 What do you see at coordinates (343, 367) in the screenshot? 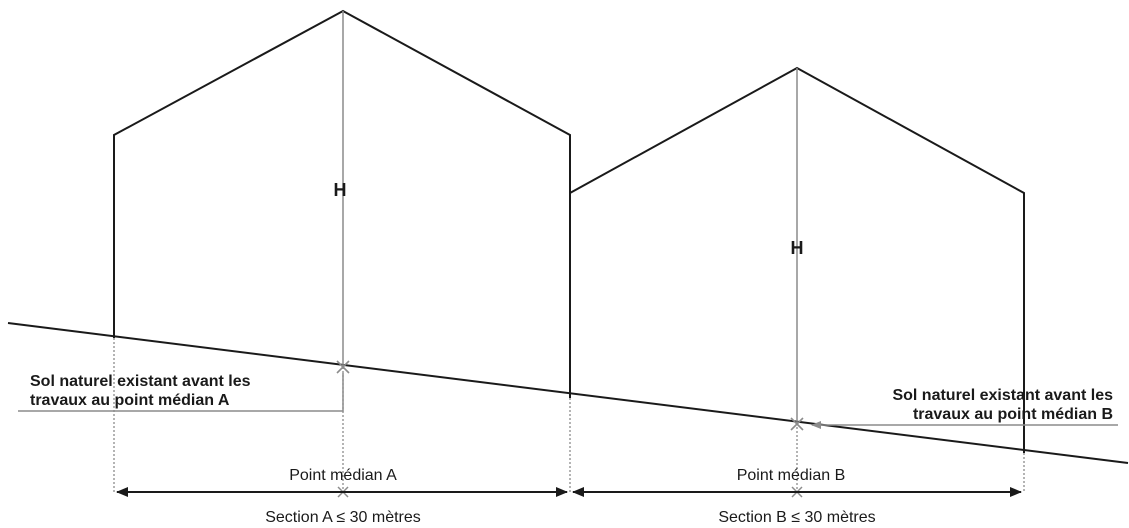
I see `midpoint-marker-a` at bounding box center [343, 367].